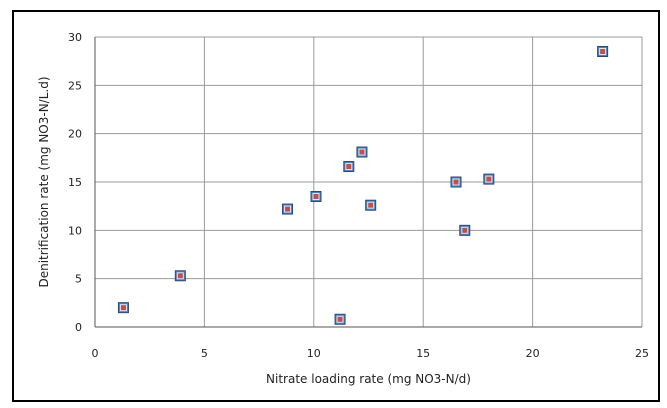  I want to click on y-tick-label: 30, so click(75, 37).